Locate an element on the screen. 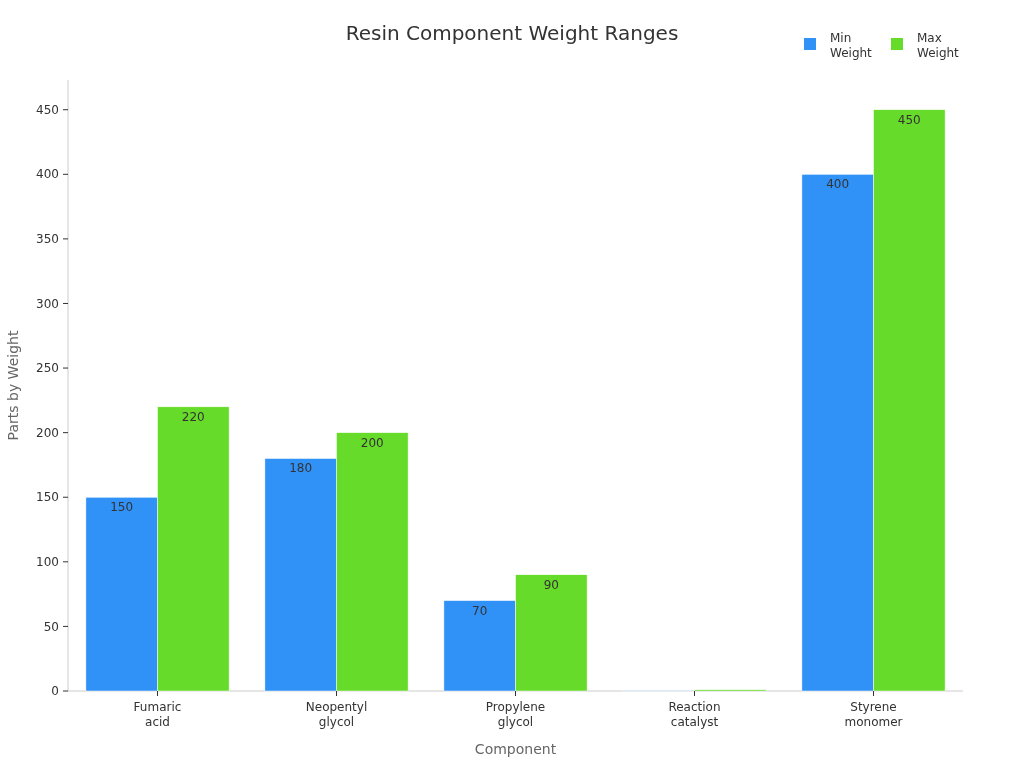  x-tick-label: Styrene monomer is located at coordinates (873, 714).